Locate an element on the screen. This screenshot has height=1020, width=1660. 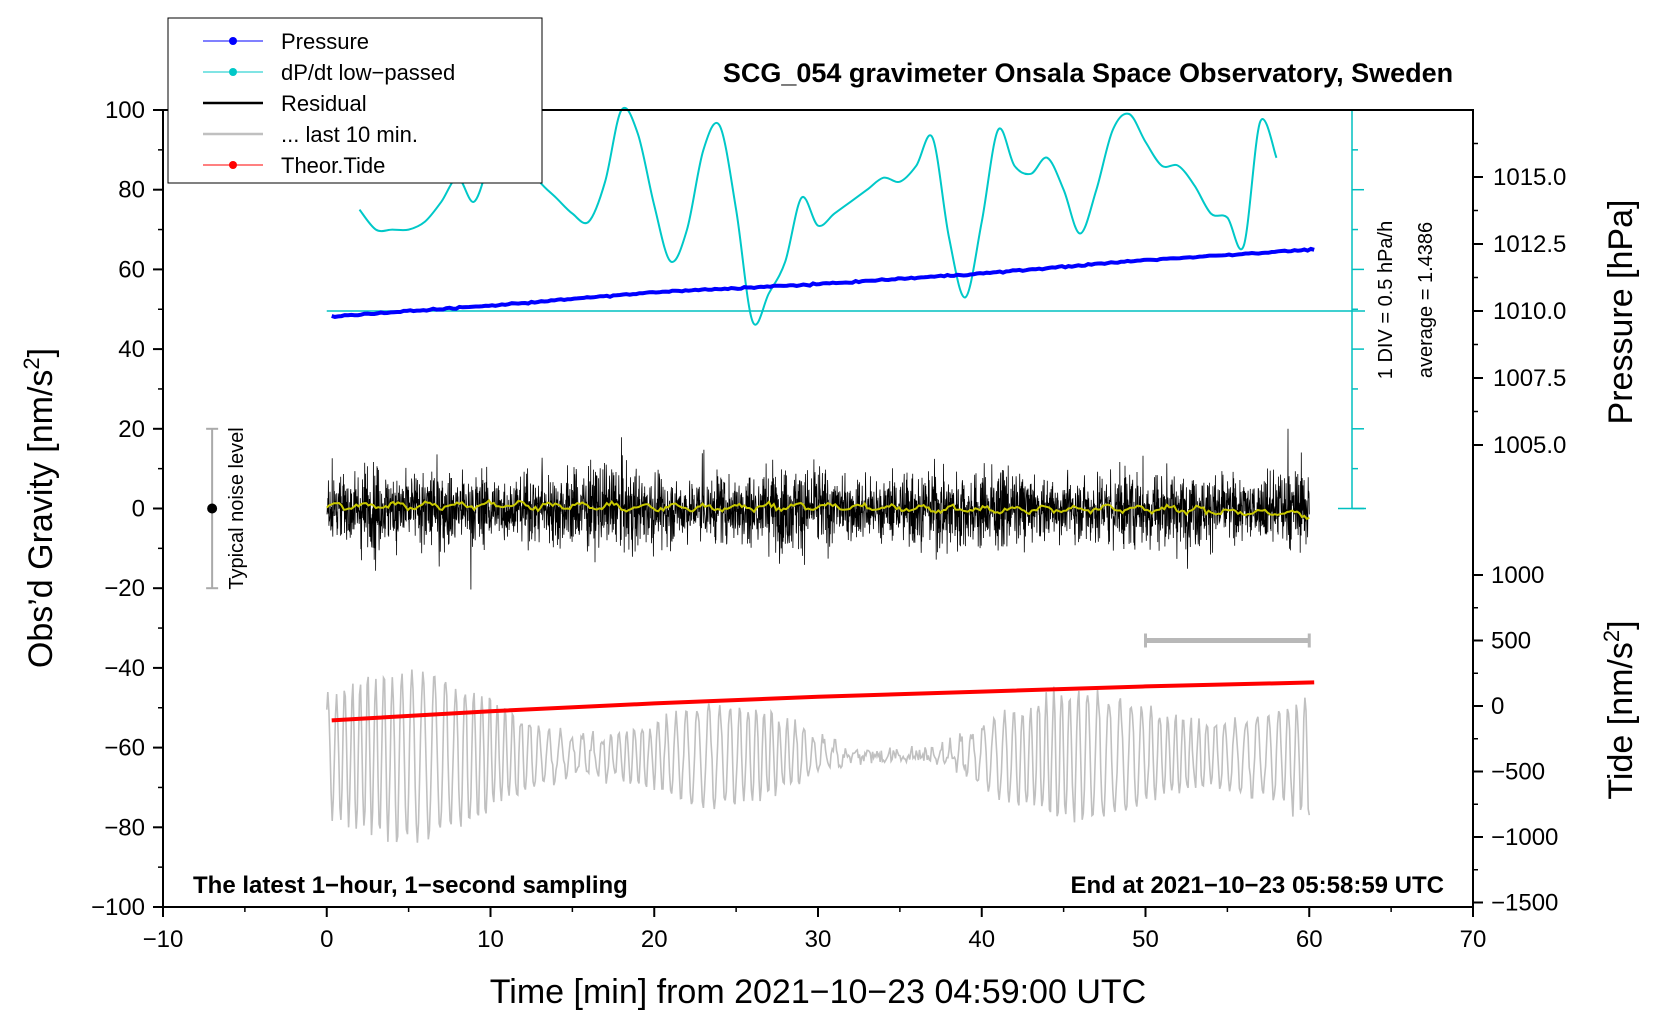
pressure-tick-label: 1012.5 is located at coordinates (1529, 244).